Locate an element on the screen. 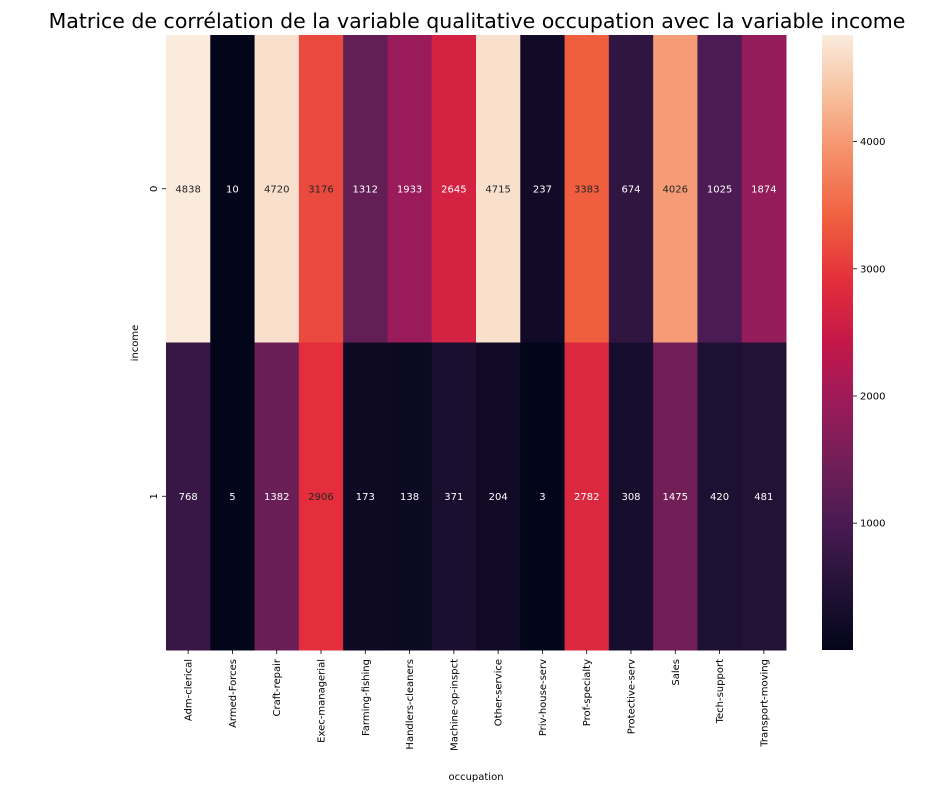  heatmap-cell-value: 1382 is located at coordinates (276, 497).